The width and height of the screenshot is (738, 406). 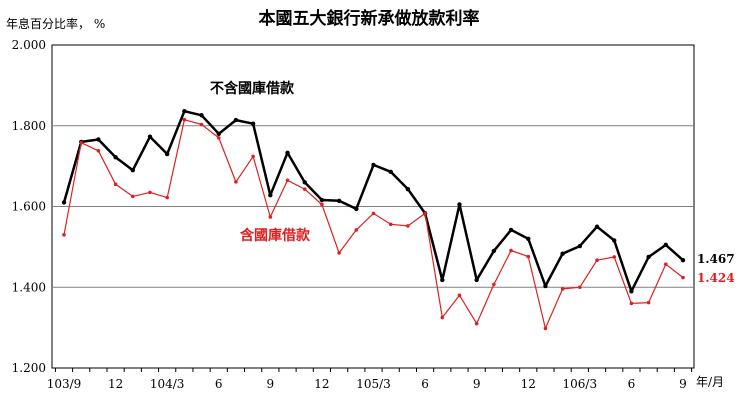 What do you see at coordinates (29, 126) in the screenshot?
I see `y-tick-label: 1.800` at bounding box center [29, 126].